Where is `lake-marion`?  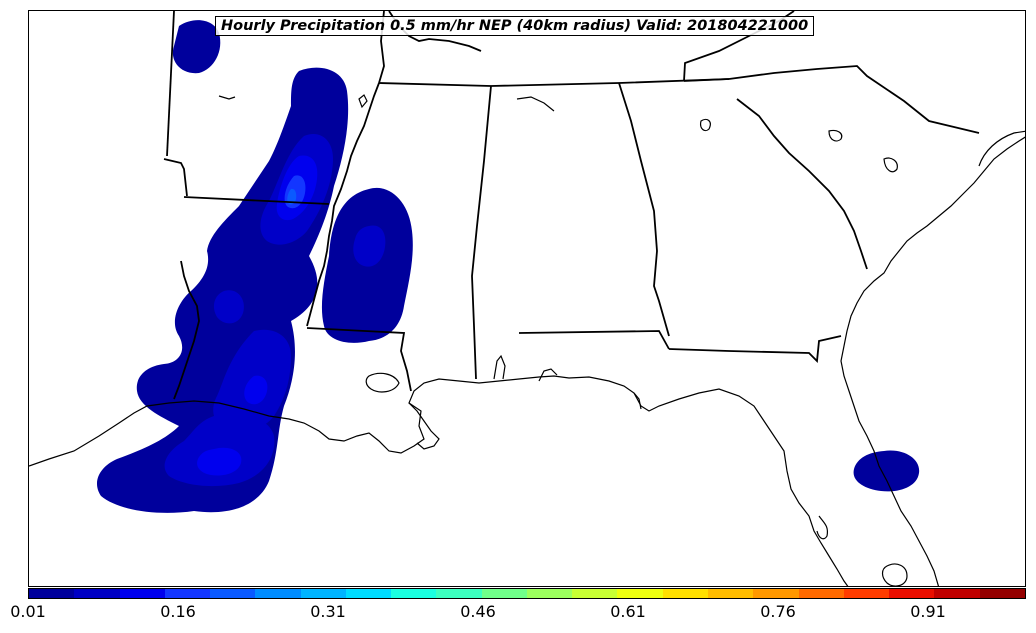
lake-marion is located at coordinates (835, 135).